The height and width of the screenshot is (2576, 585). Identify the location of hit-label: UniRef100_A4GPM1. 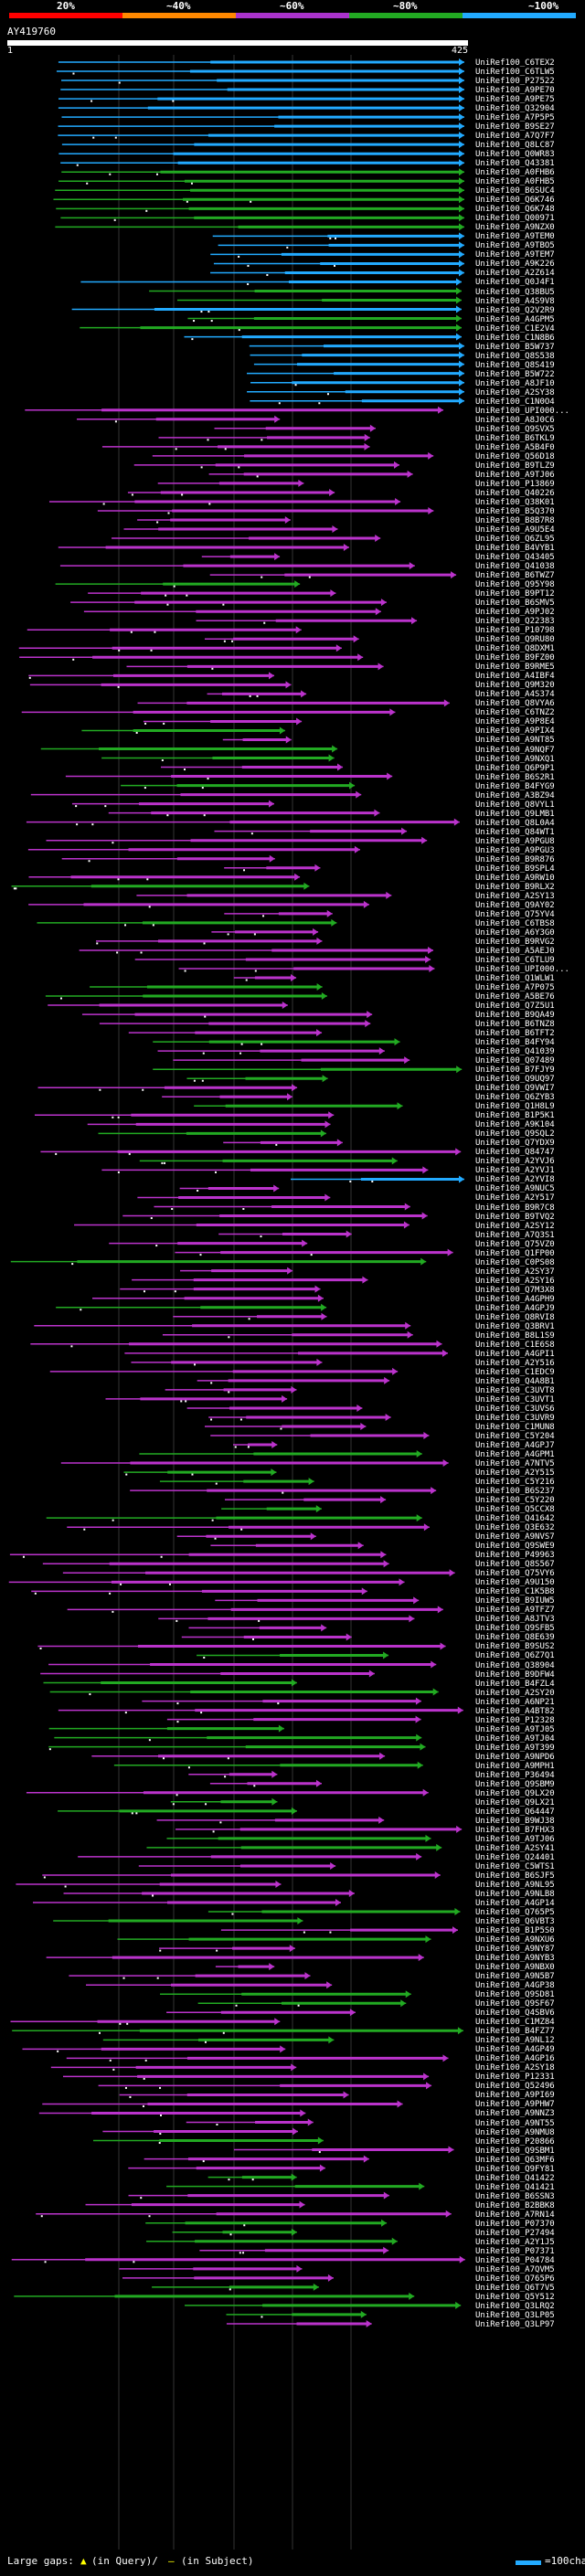
(515, 1455).